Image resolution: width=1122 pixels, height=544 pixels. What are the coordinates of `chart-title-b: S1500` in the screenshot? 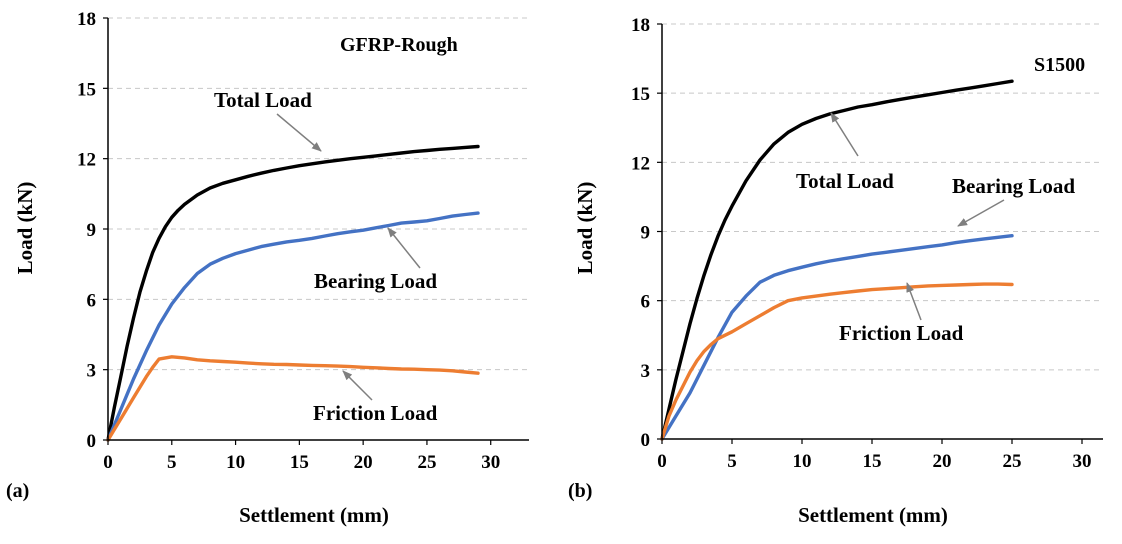 It's located at (1059, 65).